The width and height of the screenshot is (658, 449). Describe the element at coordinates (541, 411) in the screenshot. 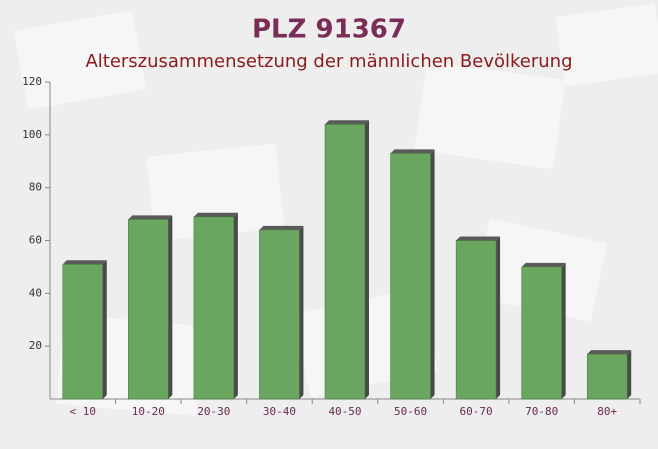

I see `x-tick-label: 70-80` at that location.